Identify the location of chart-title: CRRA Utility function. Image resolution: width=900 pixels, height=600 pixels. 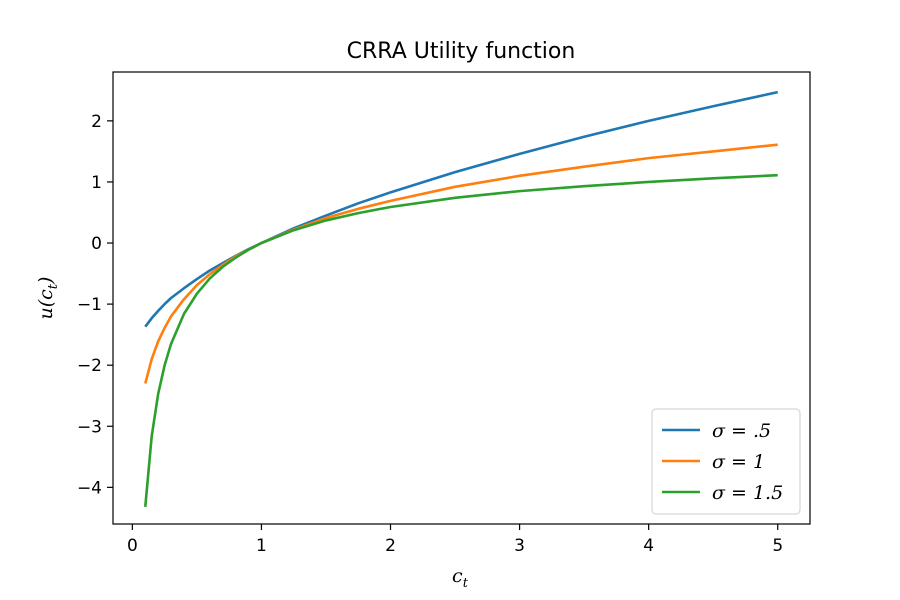
(461, 51).